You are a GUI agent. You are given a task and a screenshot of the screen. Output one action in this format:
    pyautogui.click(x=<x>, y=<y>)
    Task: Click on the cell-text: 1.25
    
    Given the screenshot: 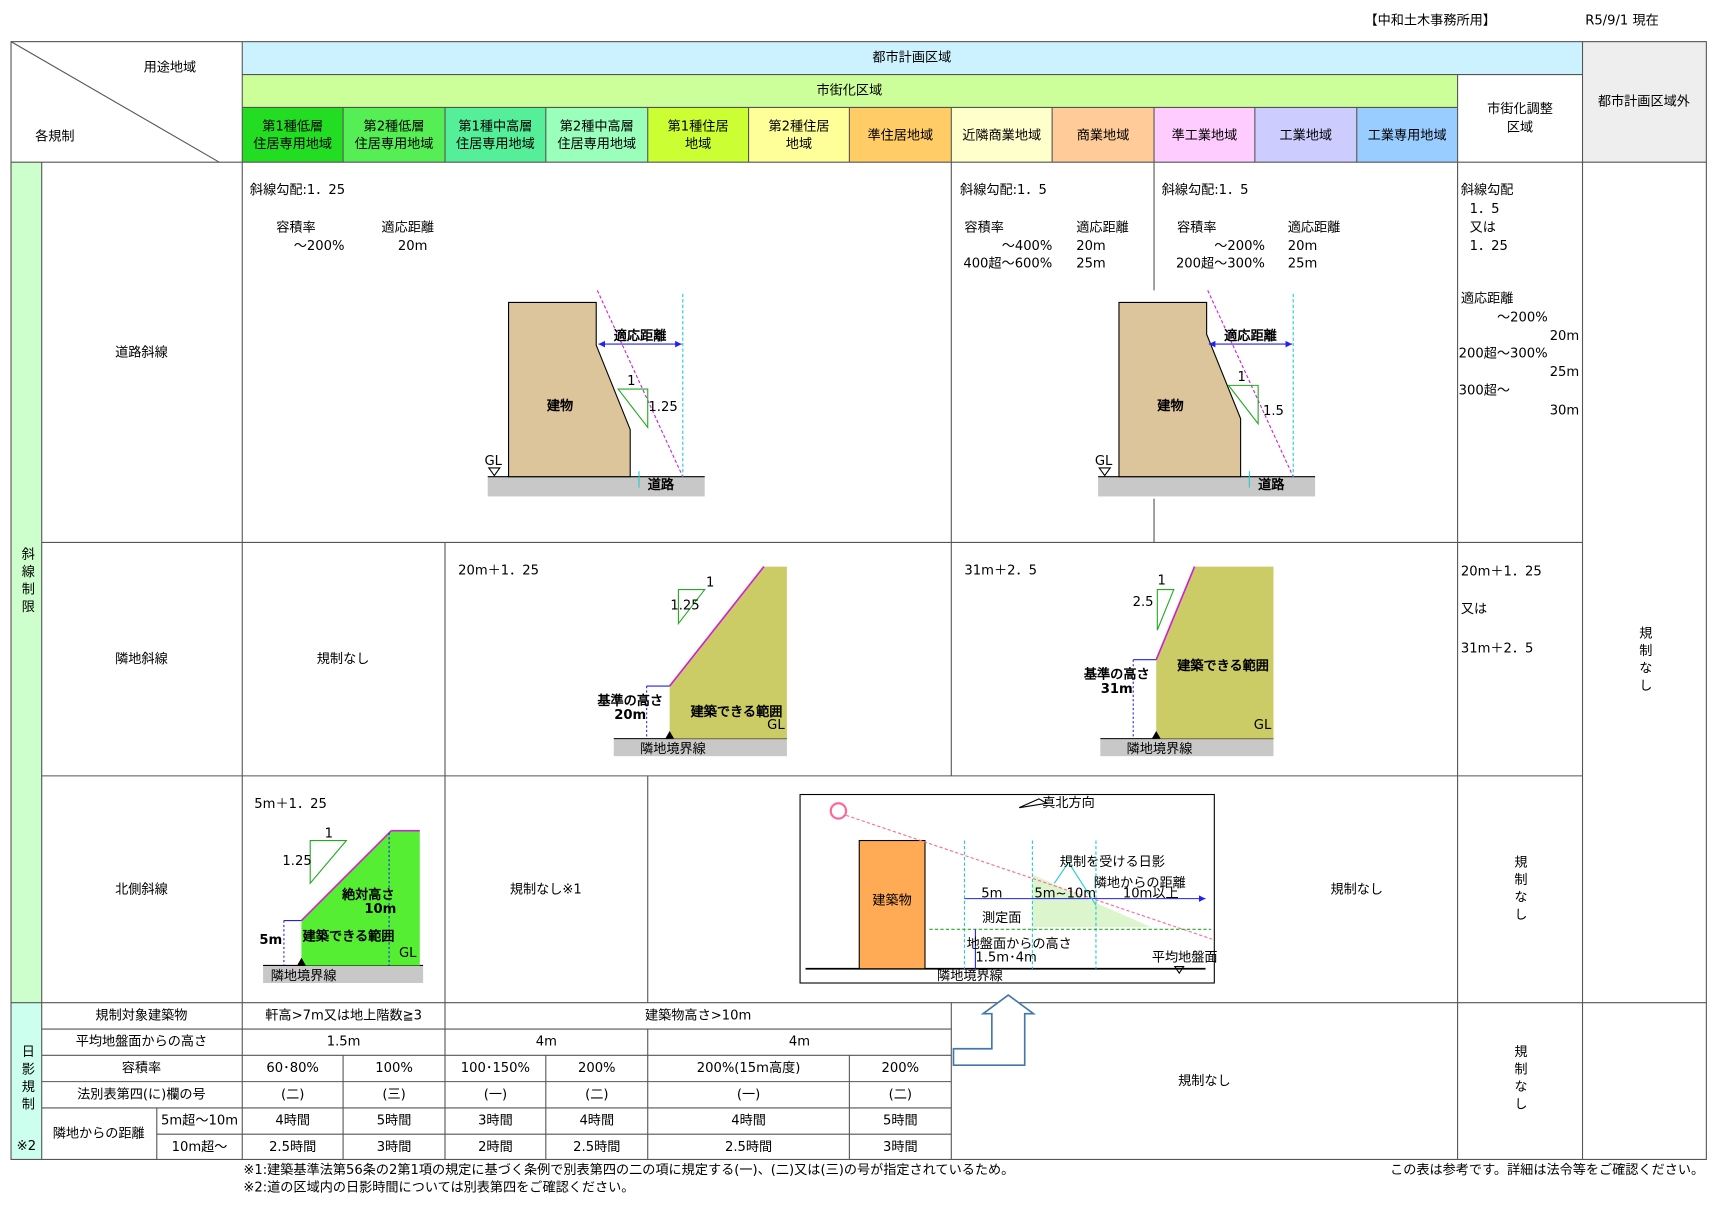 What is the action you would take?
    pyautogui.click(x=662, y=407)
    